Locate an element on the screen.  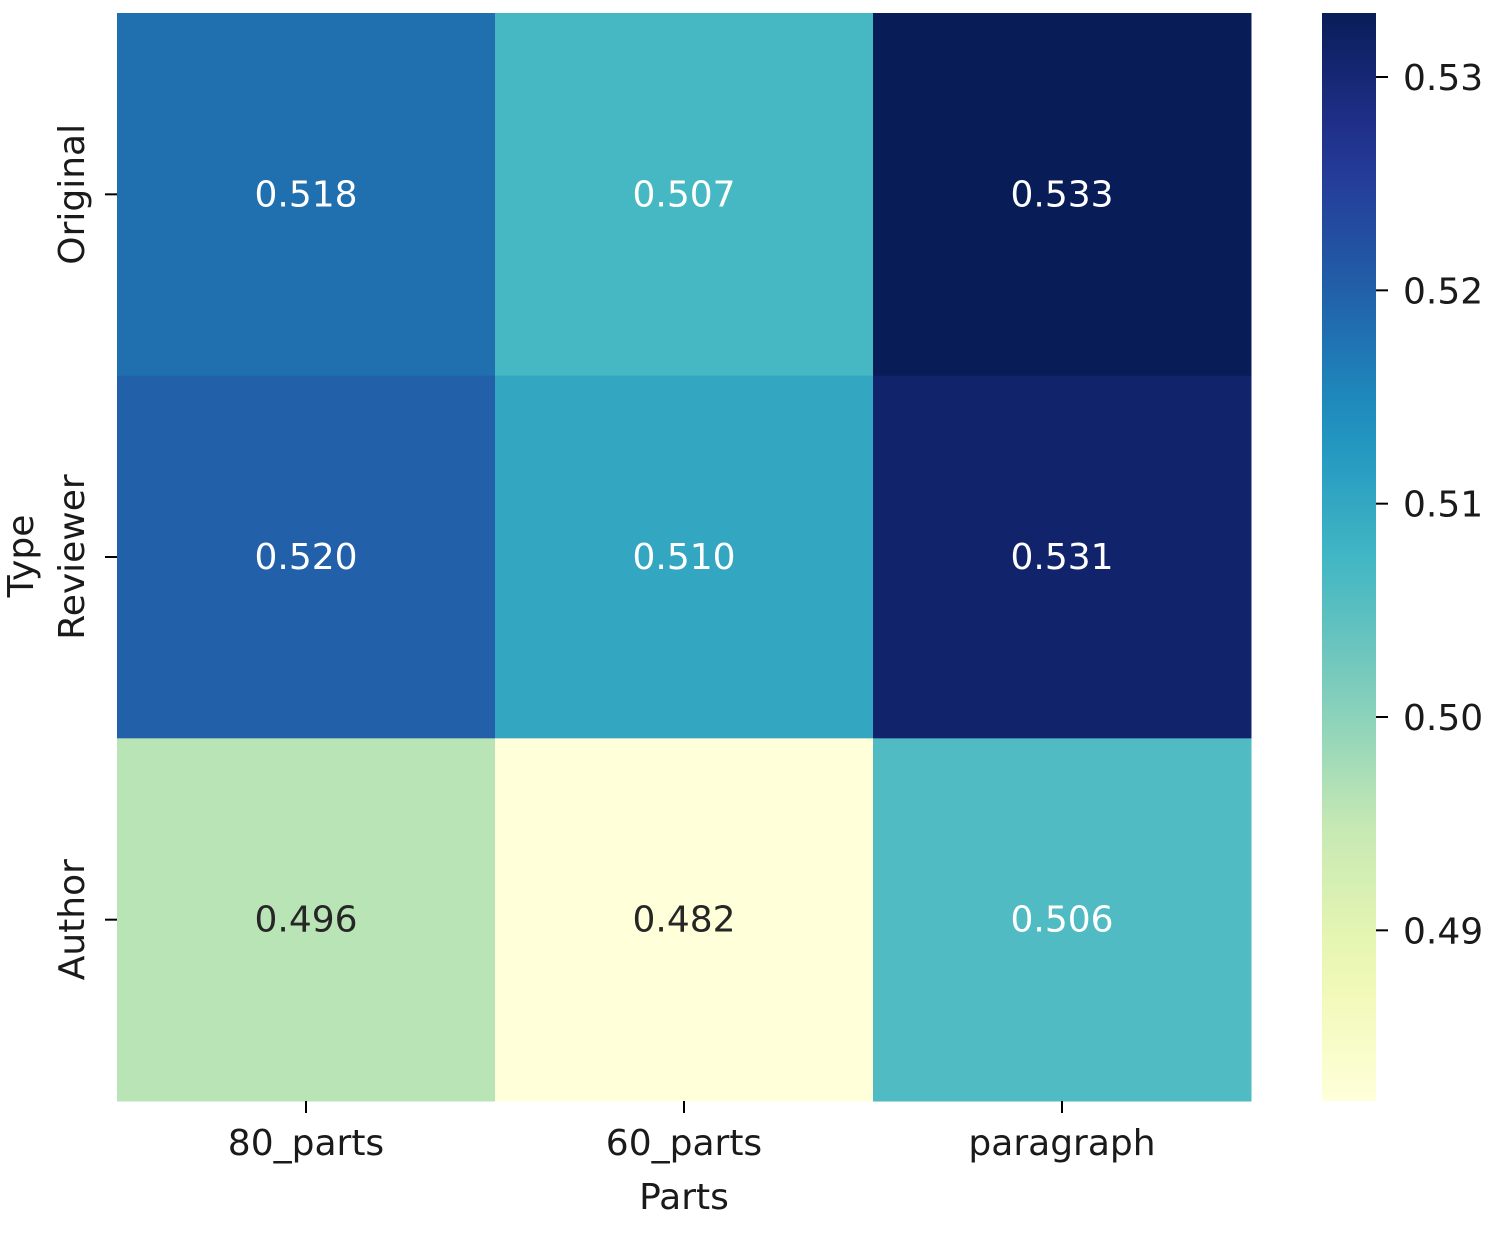
cell-value-label: 0.496 is located at coordinates (305, 920).